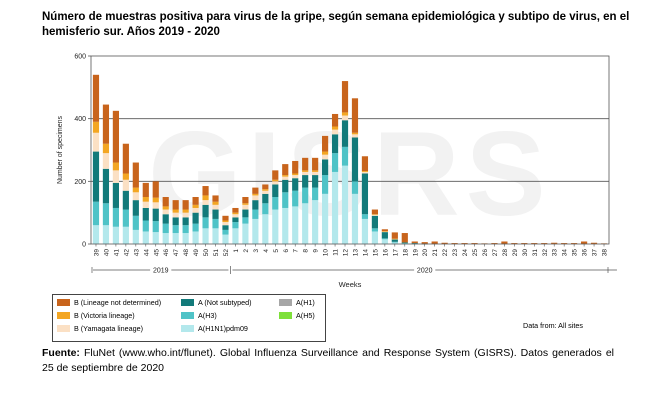 The height and width of the screenshot is (401, 650). I want to click on x-tick-label: 46, so click(166, 253).